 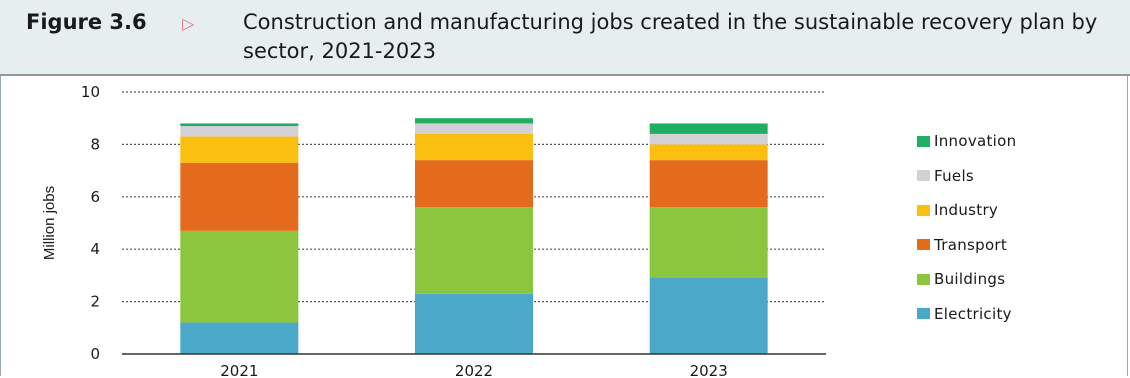 I want to click on legend-label: Innovation, so click(x=975, y=141).